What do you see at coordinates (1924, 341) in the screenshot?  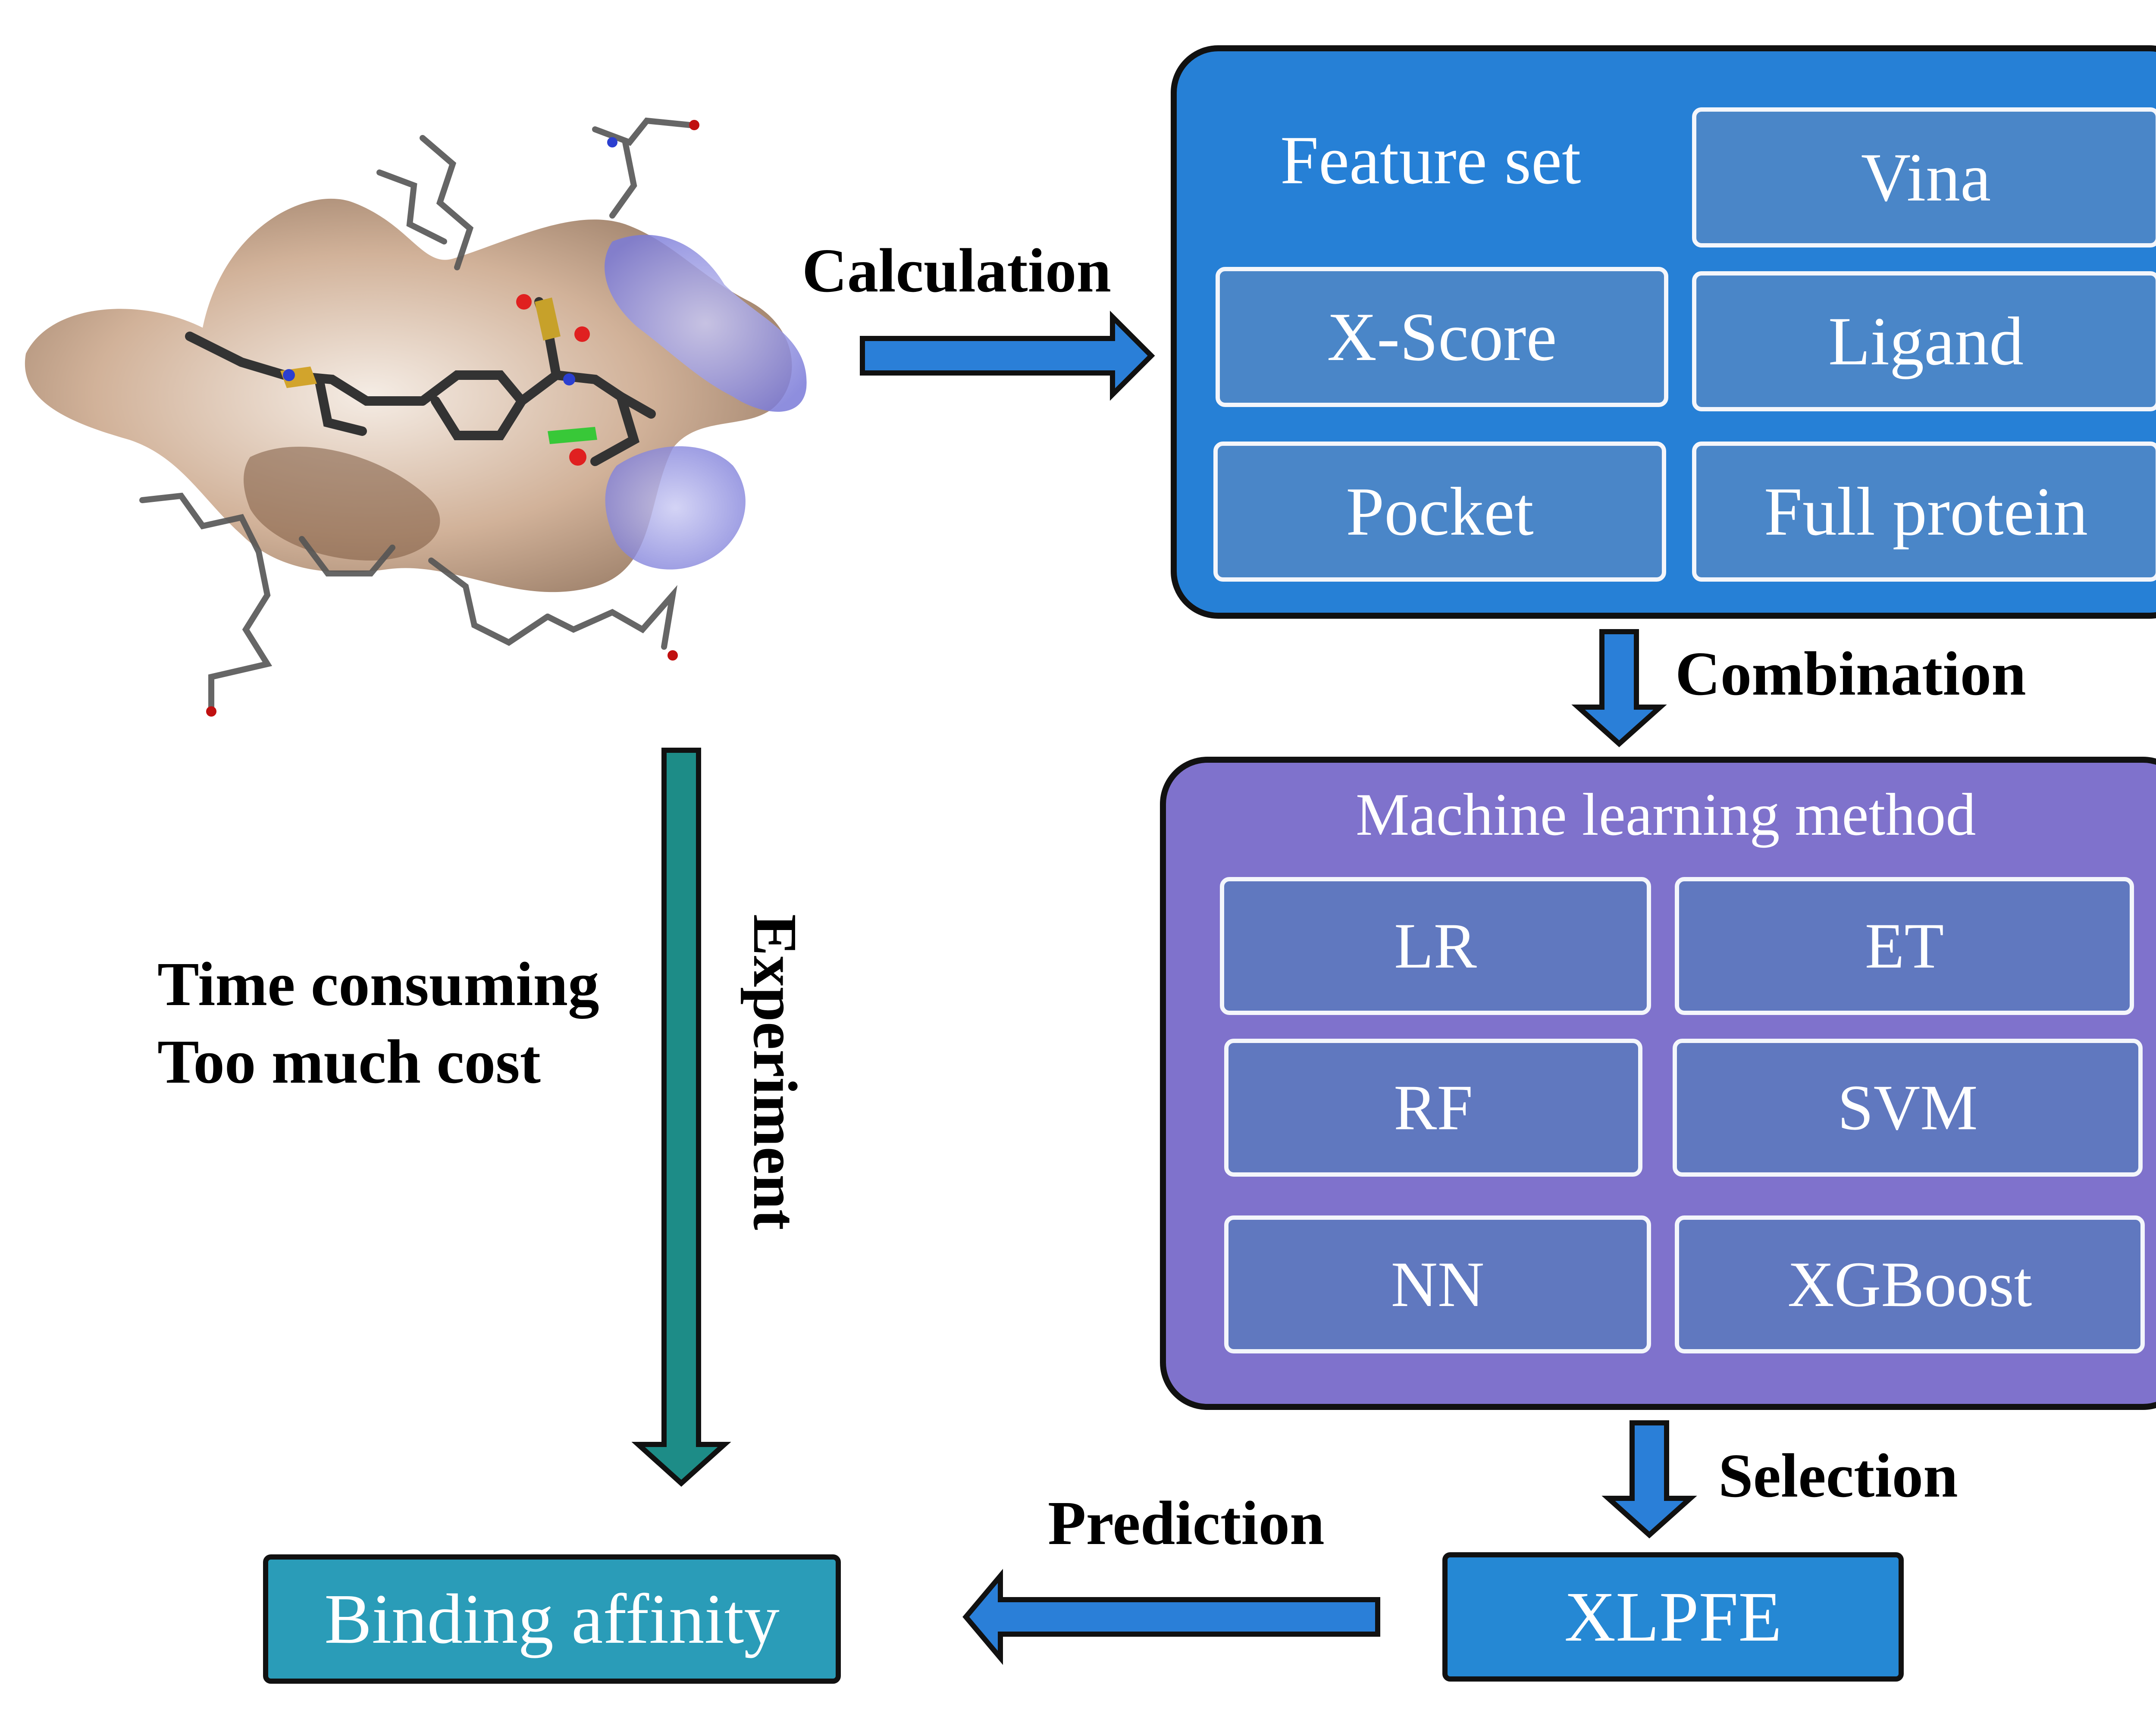 I see `feature-ligand: Ligand` at bounding box center [1924, 341].